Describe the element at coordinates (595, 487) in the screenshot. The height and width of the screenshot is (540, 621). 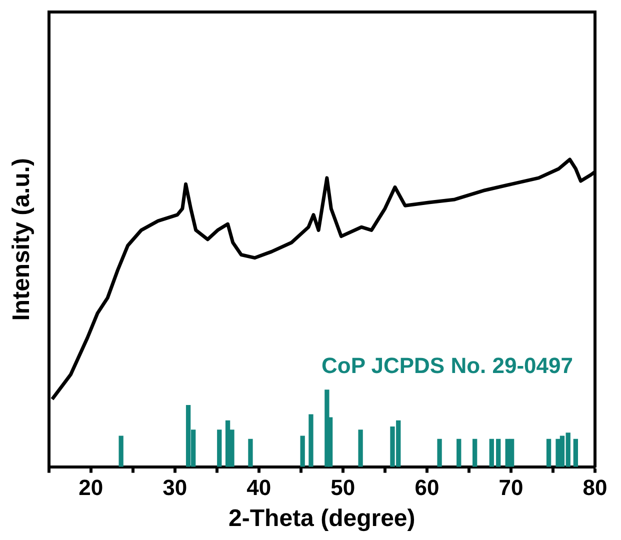
I see `x-tick-label: 80` at that location.